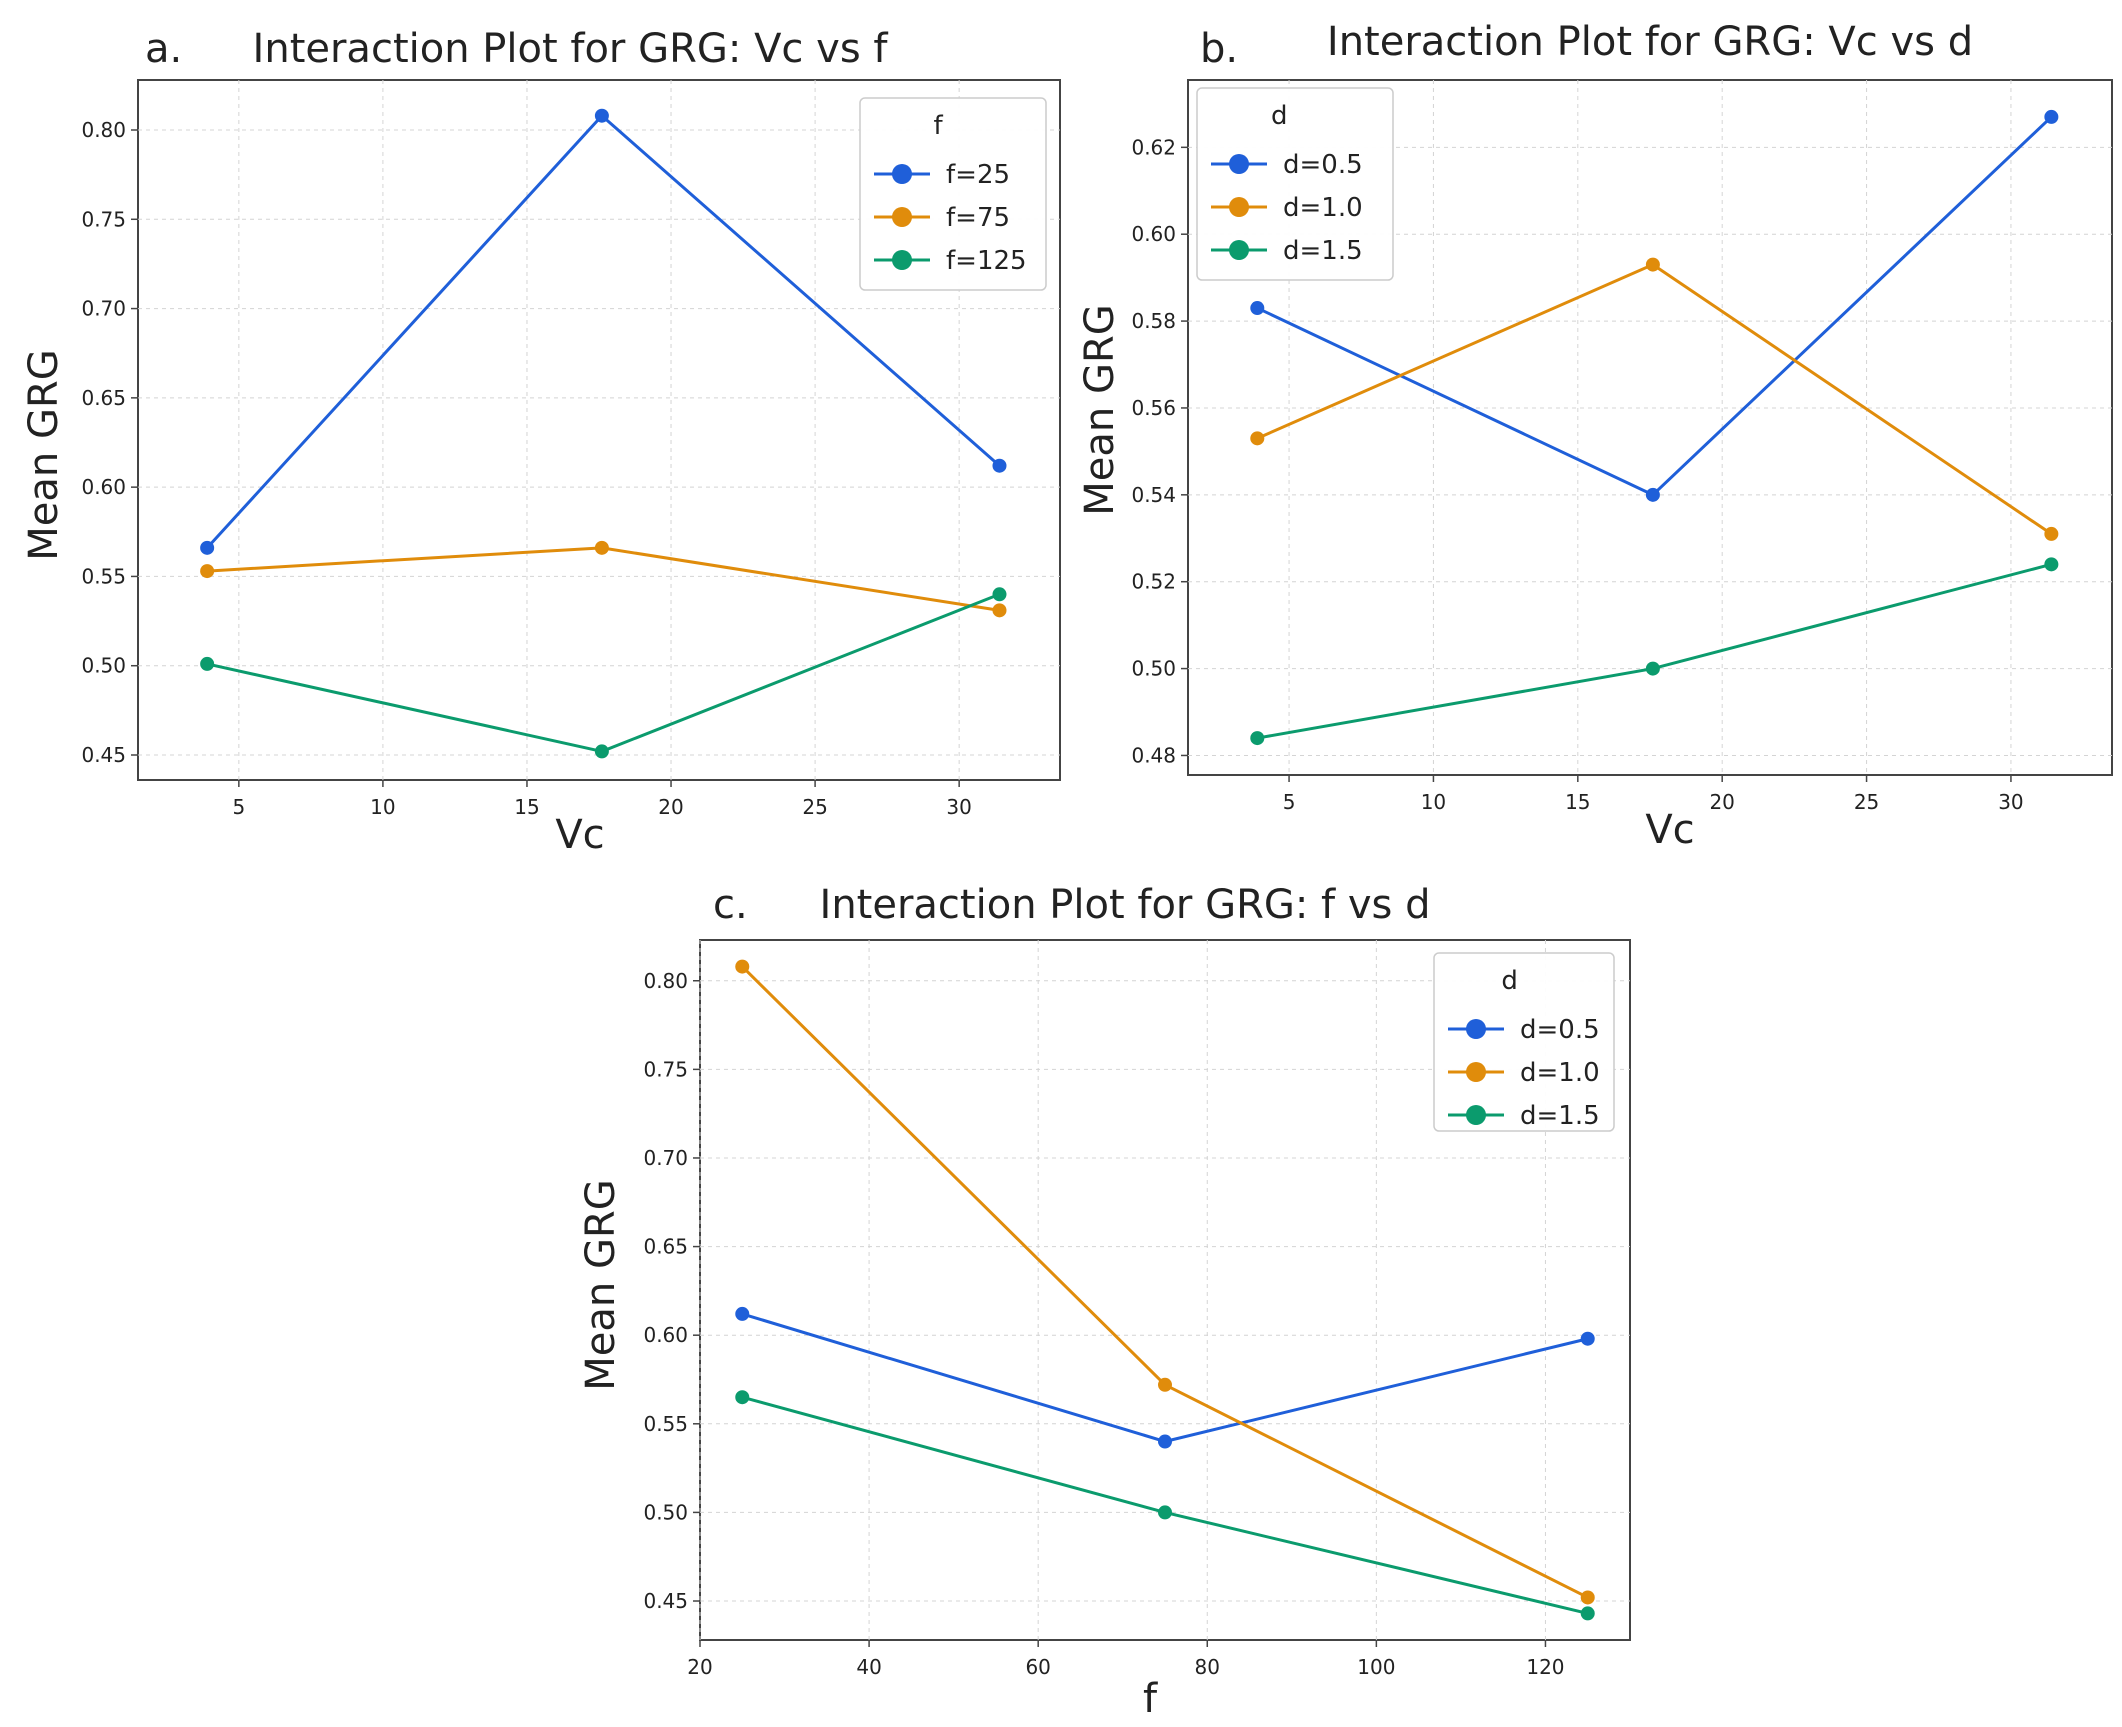 Image resolution: width=2122 pixels, height=1727 pixels. What do you see at coordinates (1376, 1667) in the screenshot?
I see `x-tick-label: 100` at bounding box center [1376, 1667].